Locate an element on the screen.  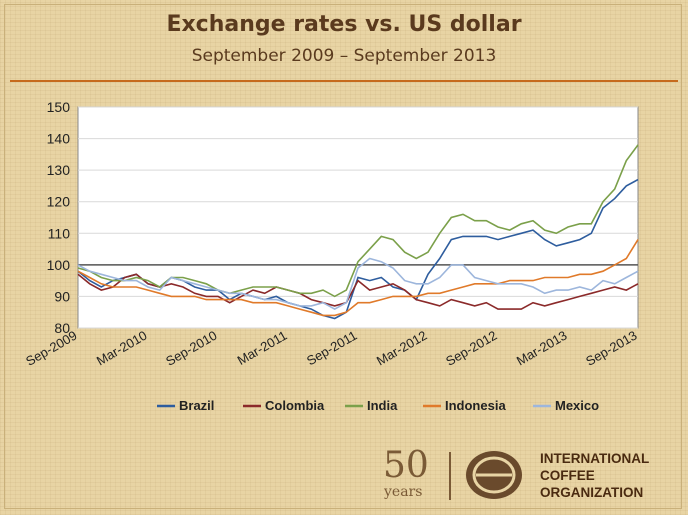
chart-title: Exchange rates vs. US dollar is located at coordinates (344, 24).